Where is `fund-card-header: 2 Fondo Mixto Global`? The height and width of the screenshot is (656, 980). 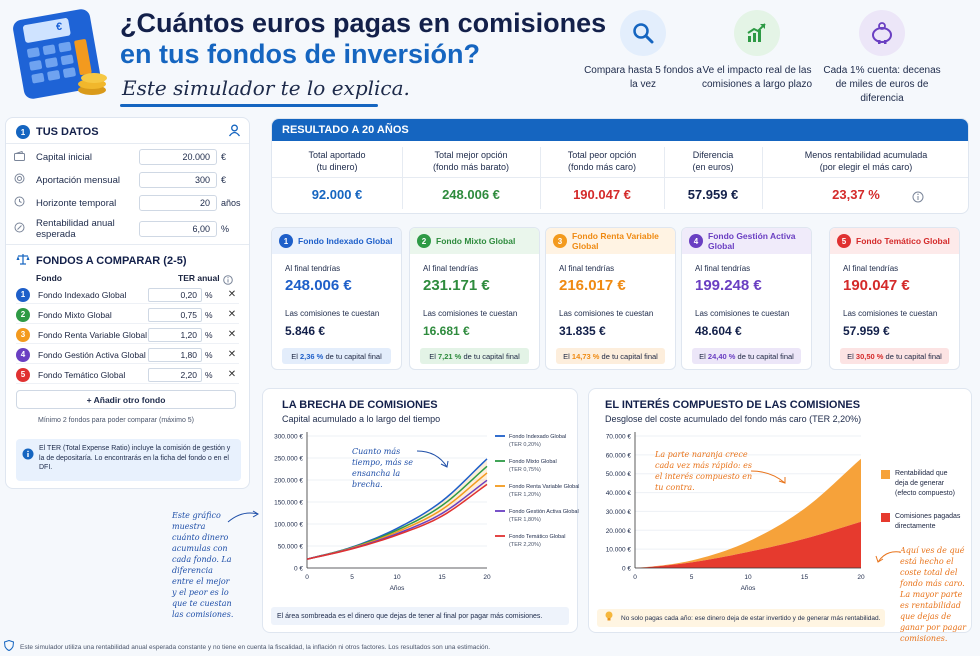 fund-card-header: 2 Fondo Mixto Global is located at coordinates (474, 241).